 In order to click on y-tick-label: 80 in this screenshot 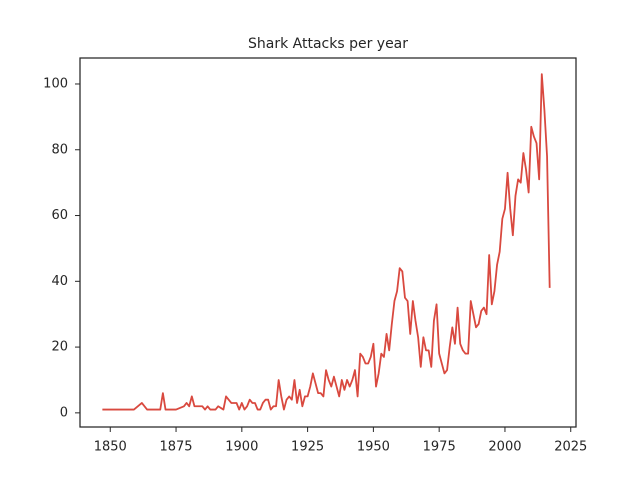, I will do `click(59, 149)`.